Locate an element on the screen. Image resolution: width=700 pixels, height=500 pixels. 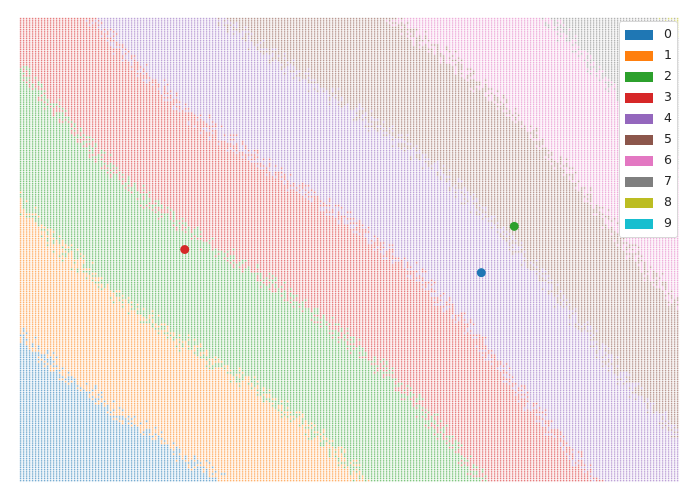
legend-item-4: 4 is located at coordinates (648, 118).